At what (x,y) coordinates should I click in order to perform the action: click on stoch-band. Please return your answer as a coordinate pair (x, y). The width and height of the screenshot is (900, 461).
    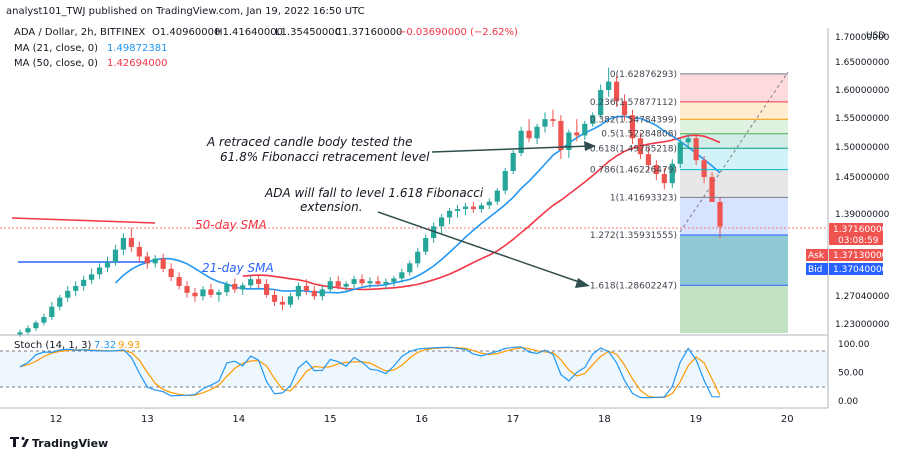
    Looking at the image, I should click on (414, 369).